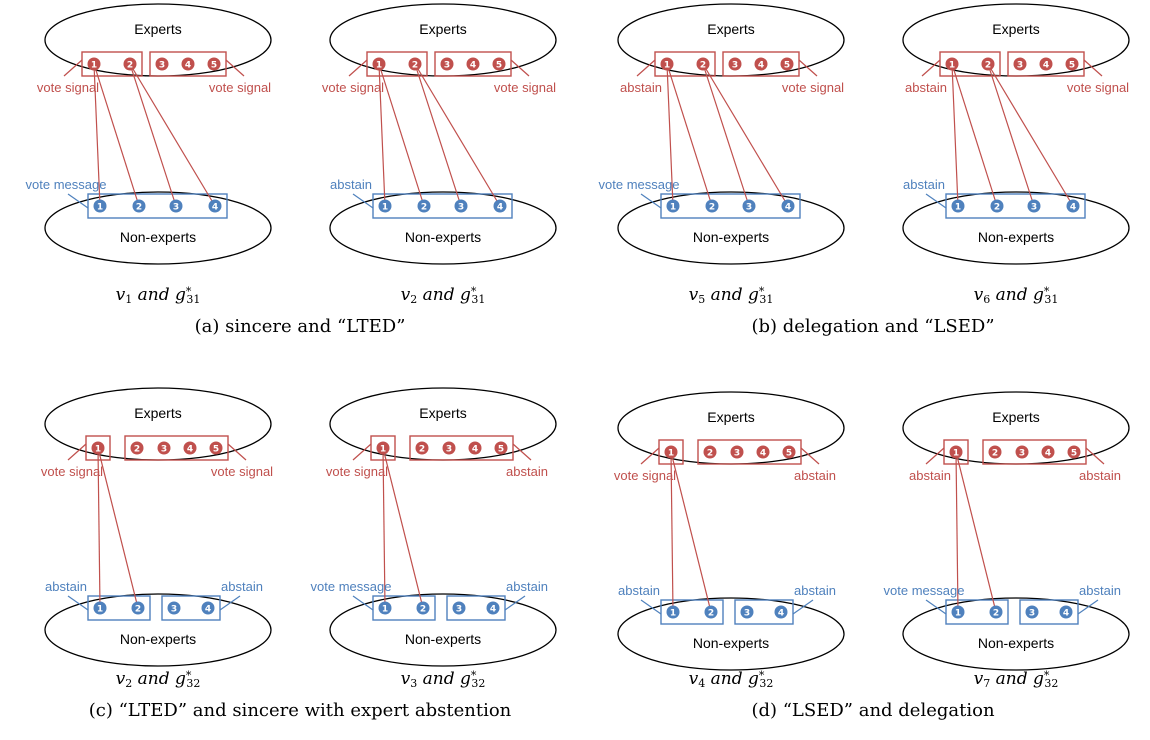 The height and width of the screenshot is (740, 1150). I want to click on expert-left-callout, so click(935, 456).